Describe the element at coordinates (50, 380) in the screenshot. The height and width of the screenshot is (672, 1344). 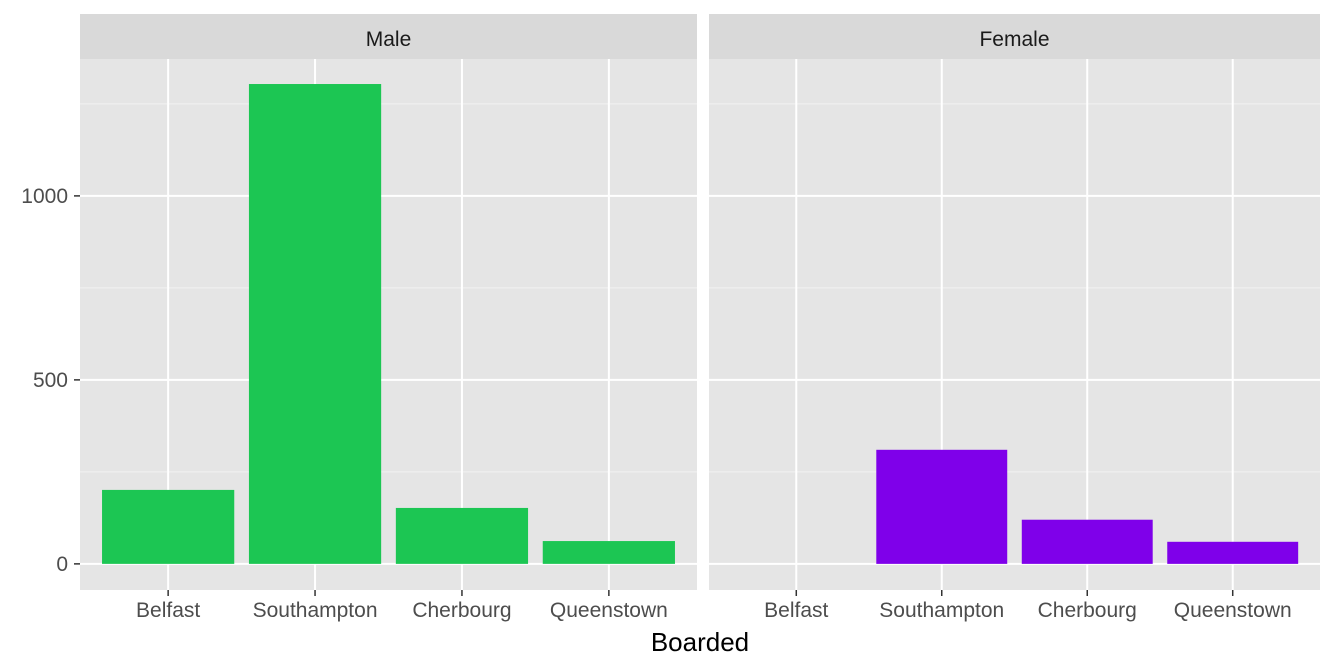
I see `y-tick-label: 500` at that location.